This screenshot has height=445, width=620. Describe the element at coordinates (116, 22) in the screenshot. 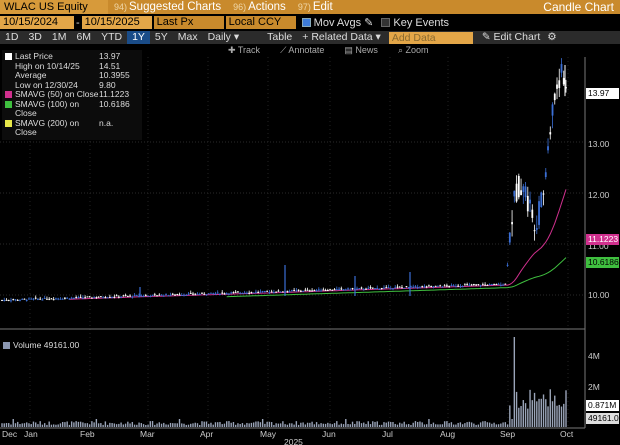

I see `end-date-field: 10/15/2025` at that location.